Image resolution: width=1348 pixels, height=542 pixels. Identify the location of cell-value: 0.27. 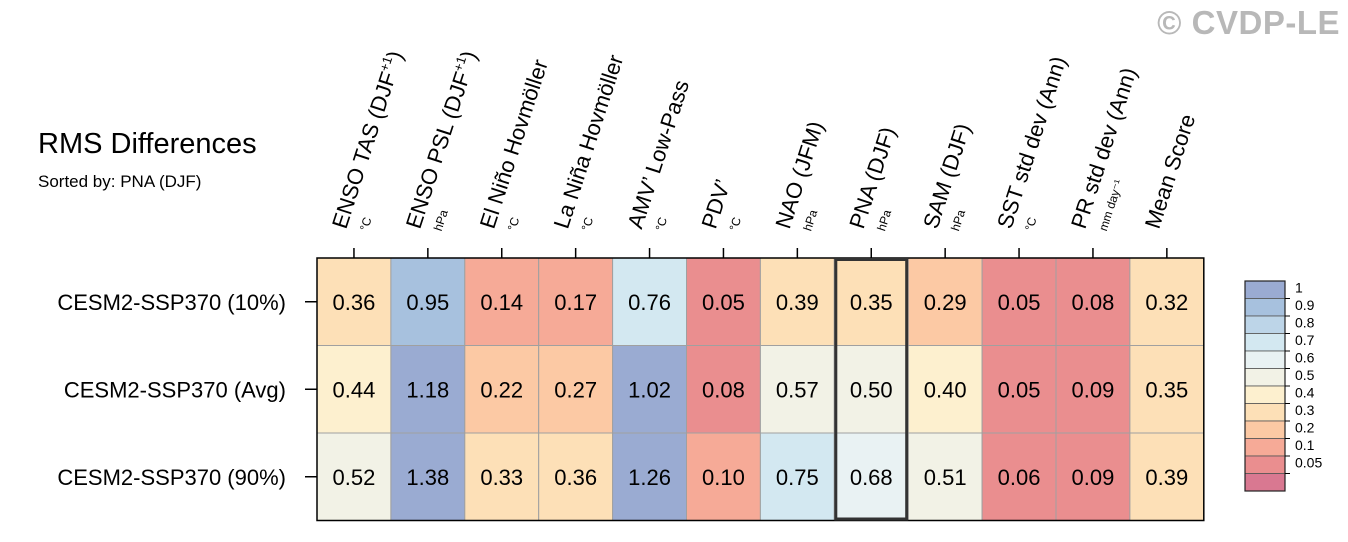
(575, 389).